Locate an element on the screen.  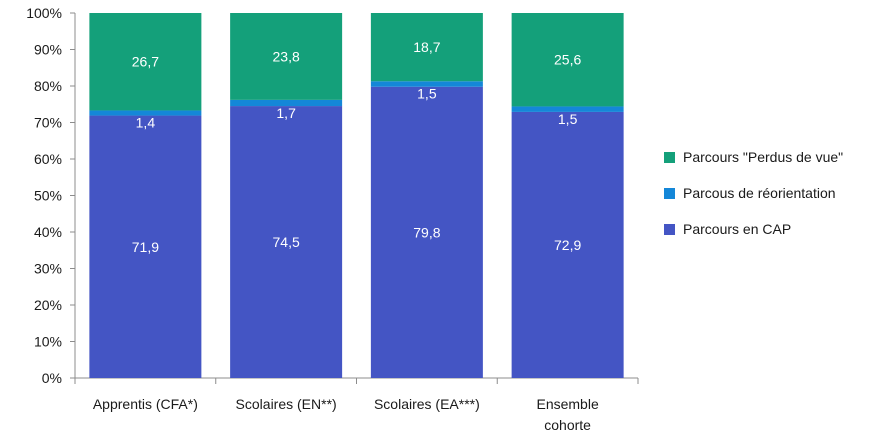
x-category-label: Scolaires (EN**) is located at coordinates (286, 404).